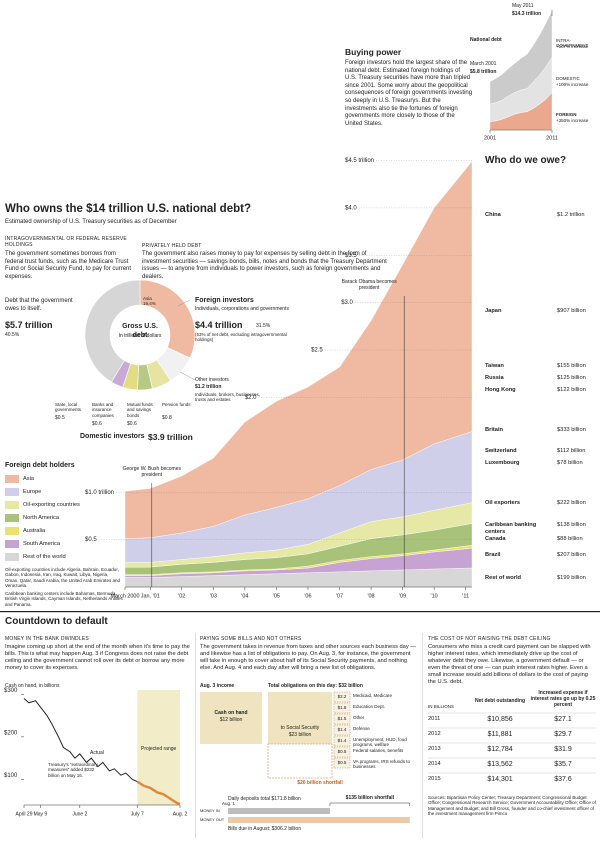  What do you see at coordinates (195, 735) in the screenshot?
I see `column-rule` at bounding box center [195, 735].